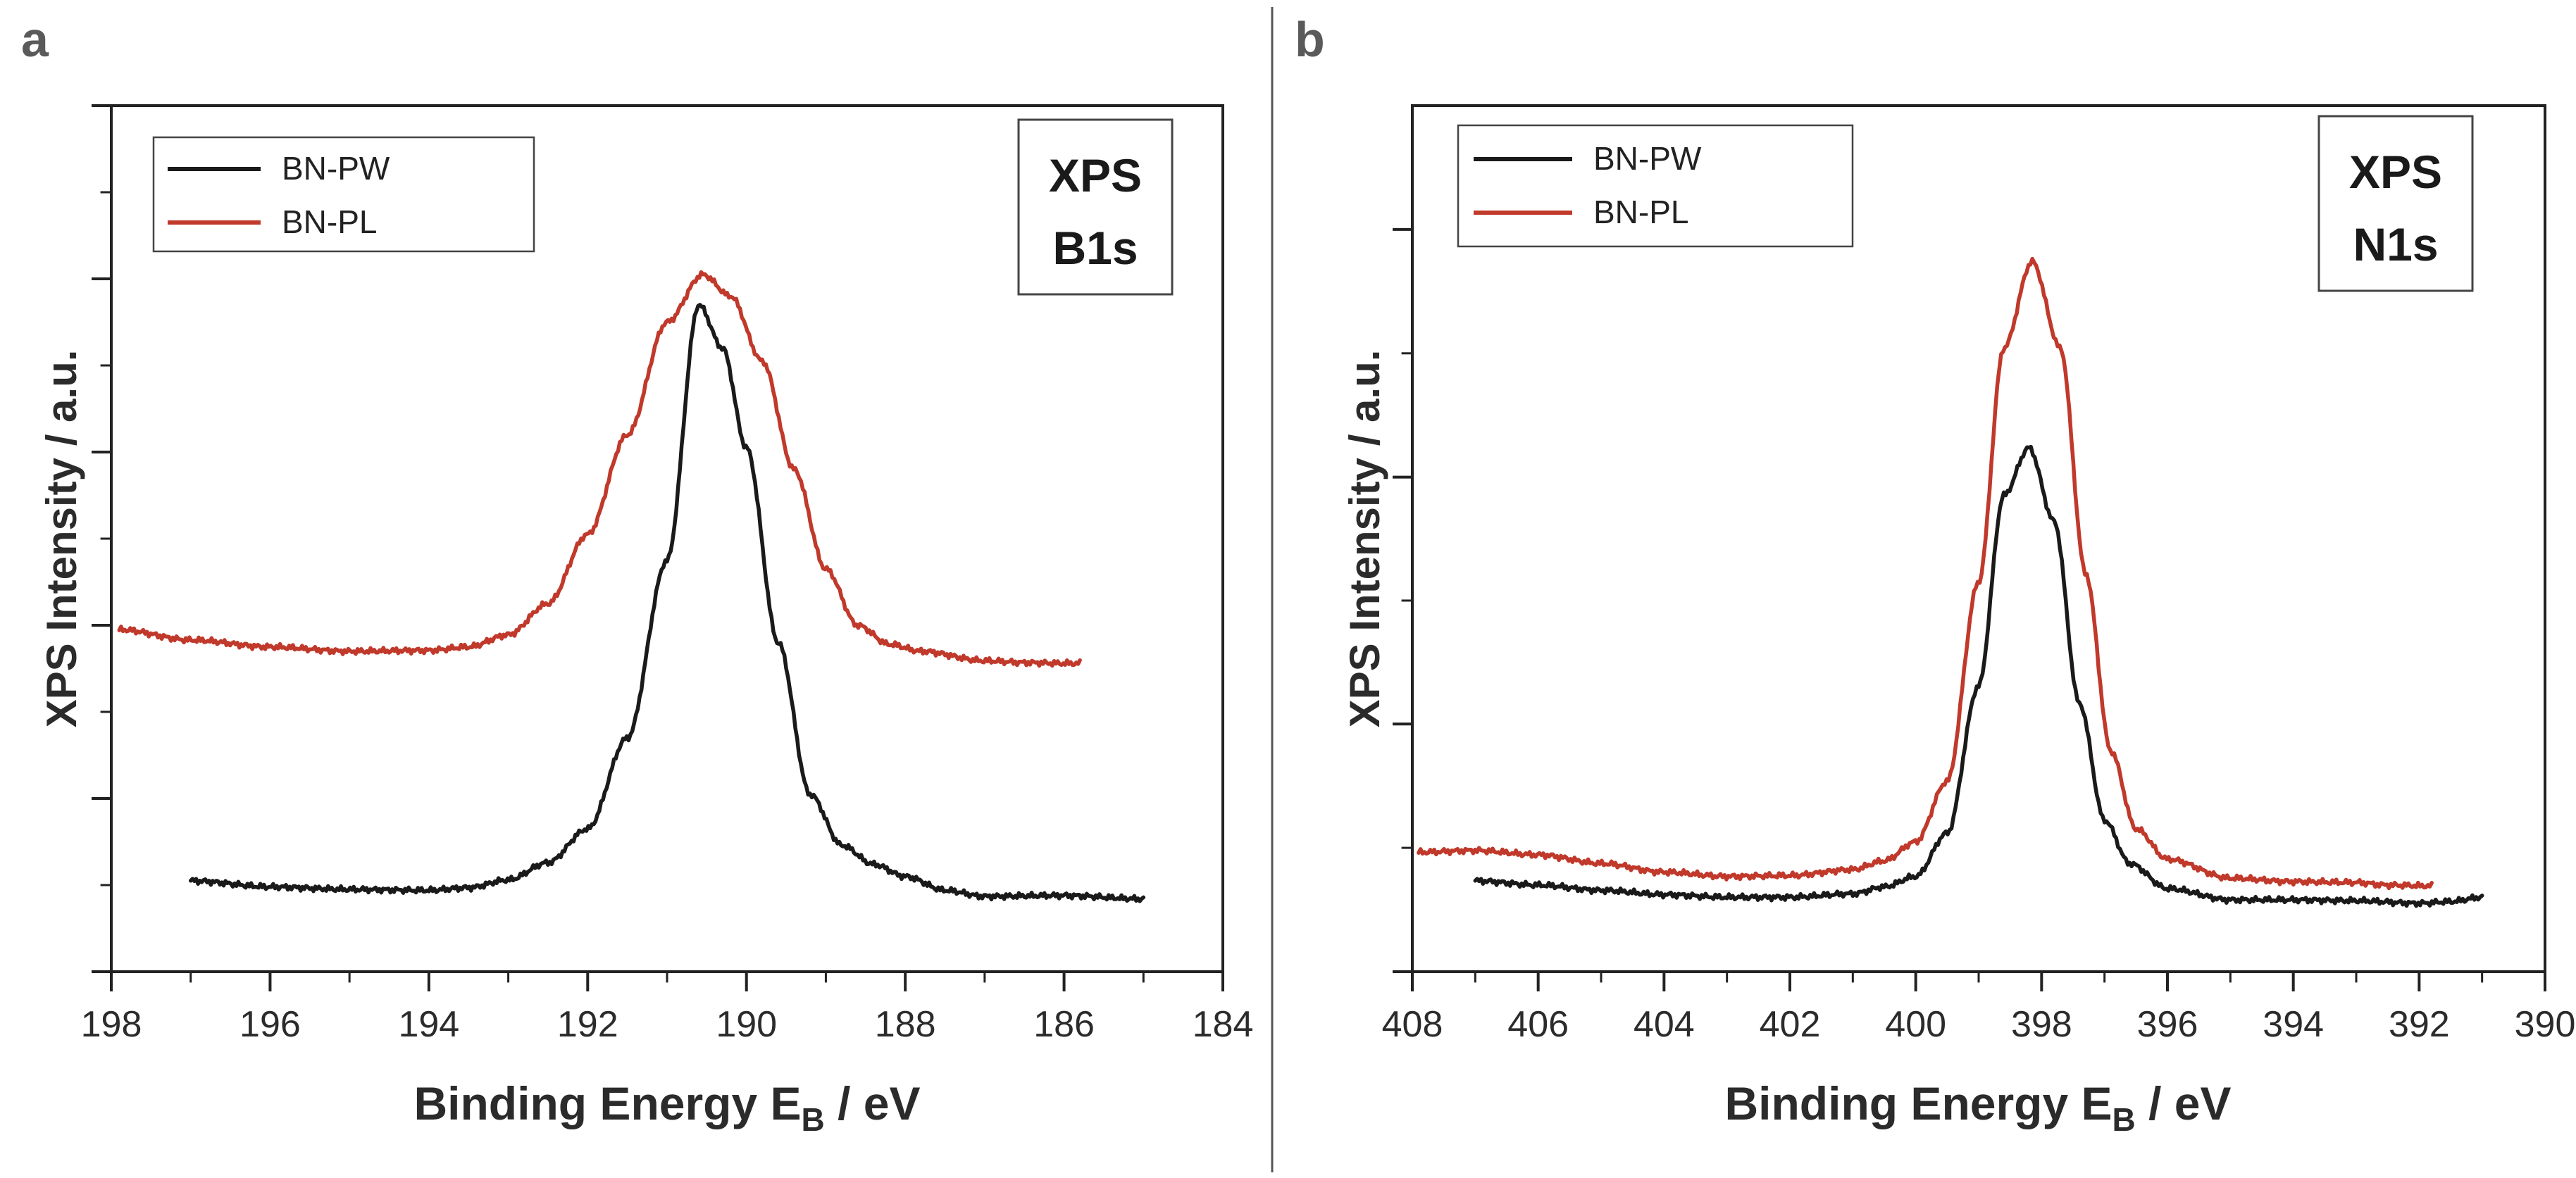 The height and width of the screenshot is (1178, 2576). I want to click on panel-b-legend-label-pl: BN-PL, so click(1640, 212).